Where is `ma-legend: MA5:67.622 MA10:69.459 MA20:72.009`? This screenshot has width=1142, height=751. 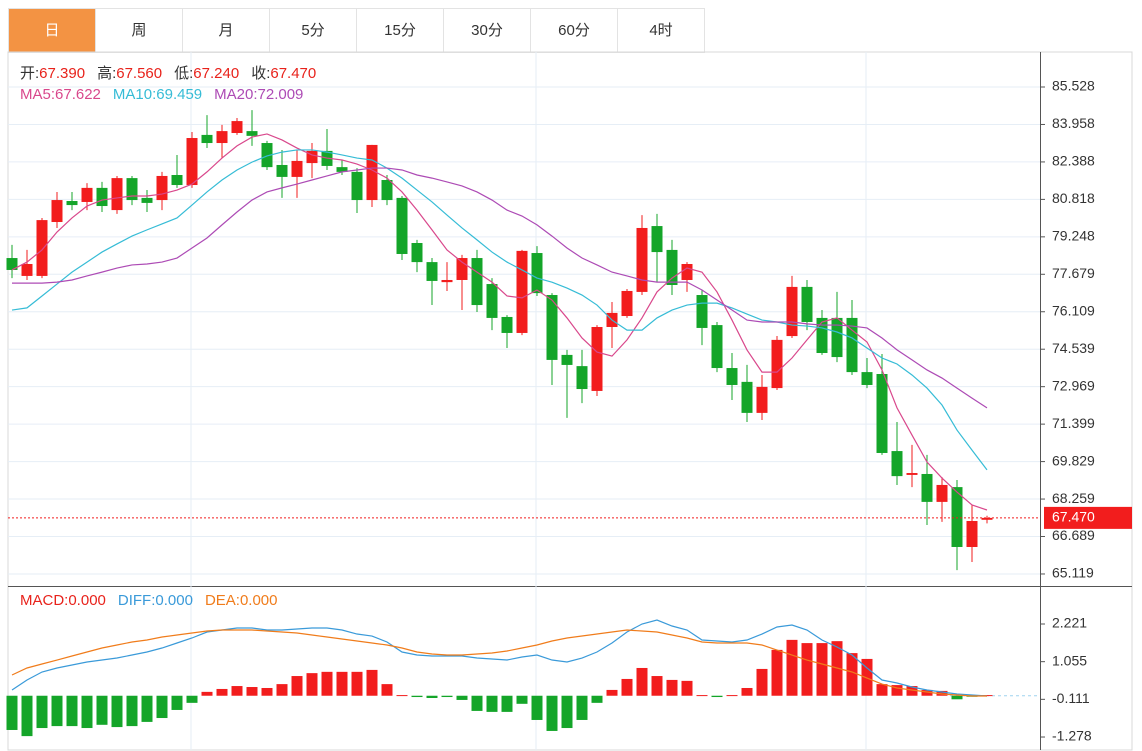
ma-legend: MA5:67.622 MA10:69.459 MA20:72.009 is located at coordinates (165, 94).